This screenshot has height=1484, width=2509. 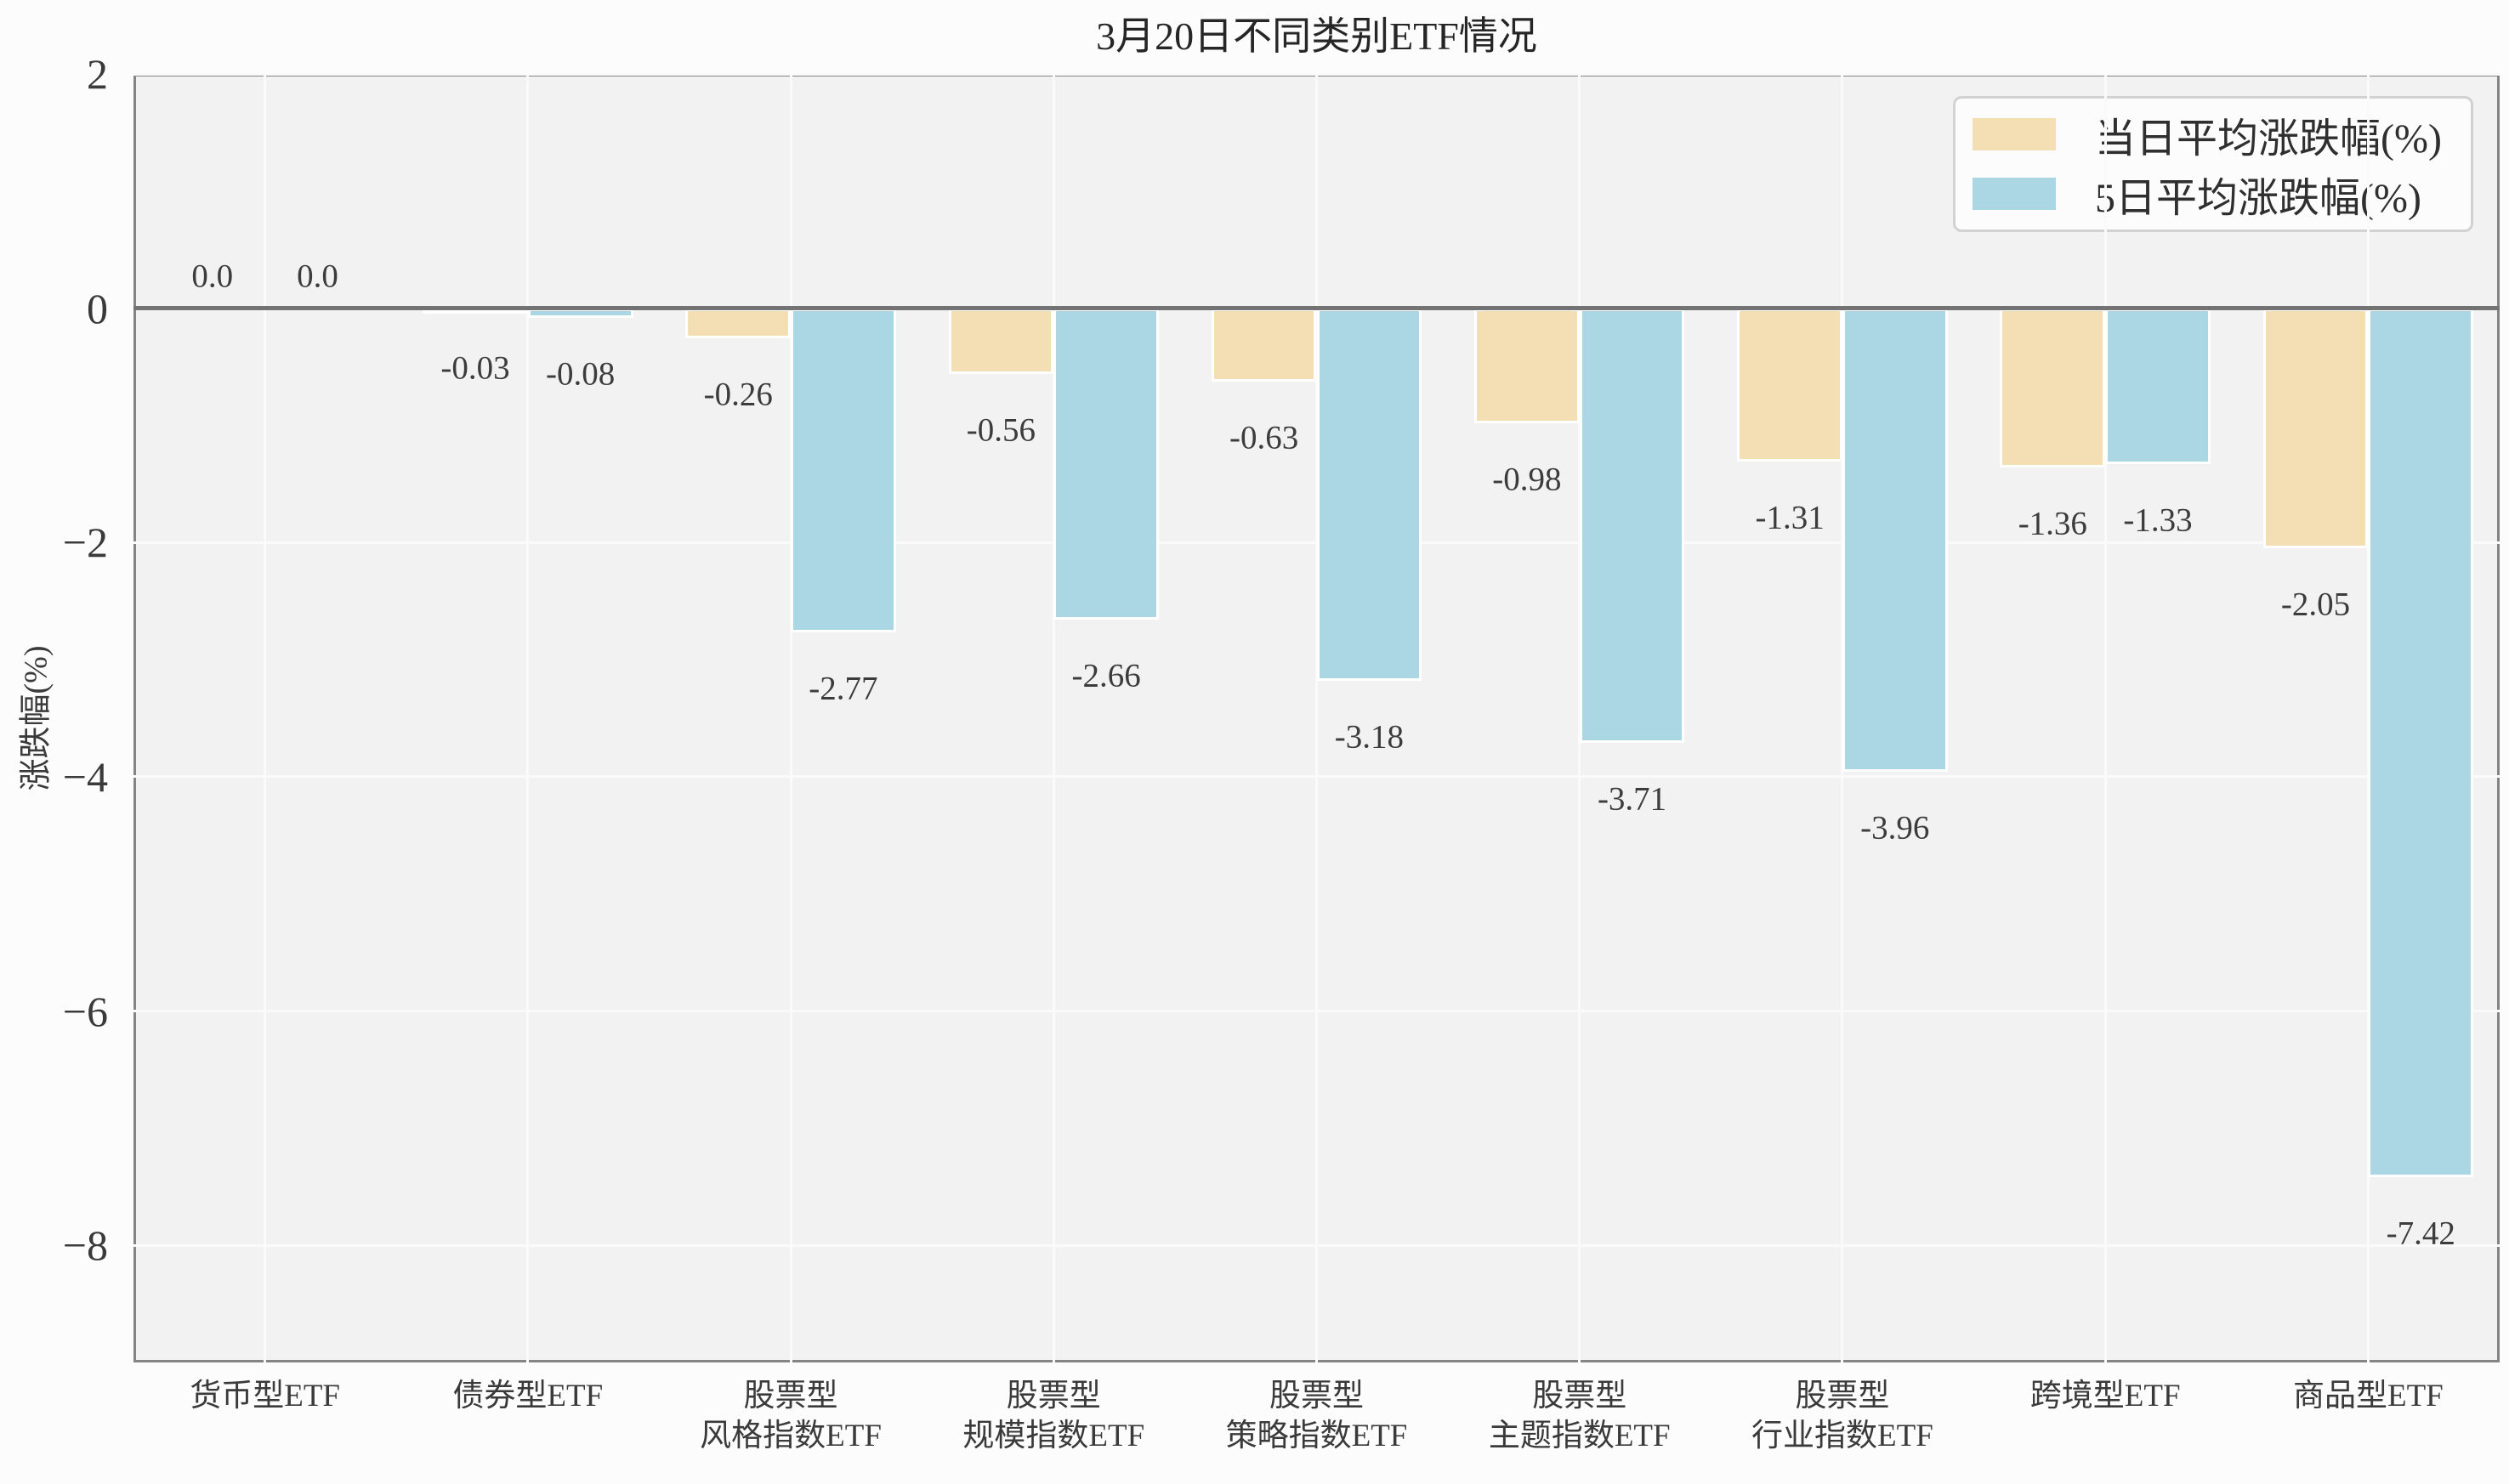 What do you see at coordinates (1053, 1416) in the screenshot?
I see `x-tick-label: 股票型规模指数ETF` at bounding box center [1053, 1416].